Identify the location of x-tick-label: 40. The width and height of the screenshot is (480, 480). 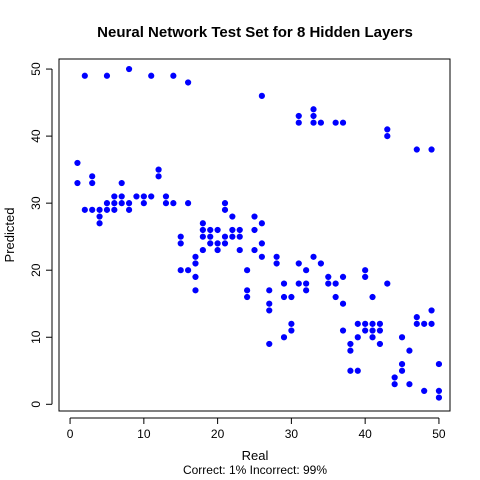
(365, 434).